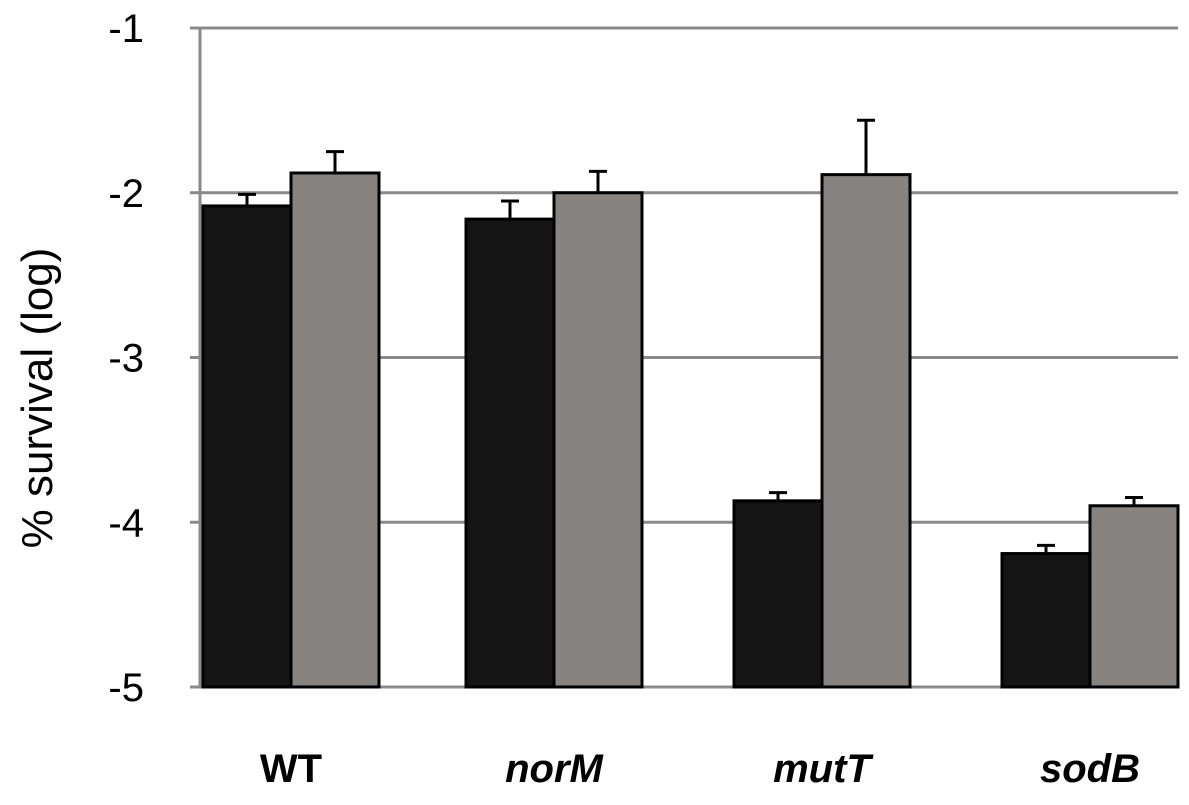 This screenshot has width=1189, height=805. I want to click on category-label: WT, so click(291, 769).